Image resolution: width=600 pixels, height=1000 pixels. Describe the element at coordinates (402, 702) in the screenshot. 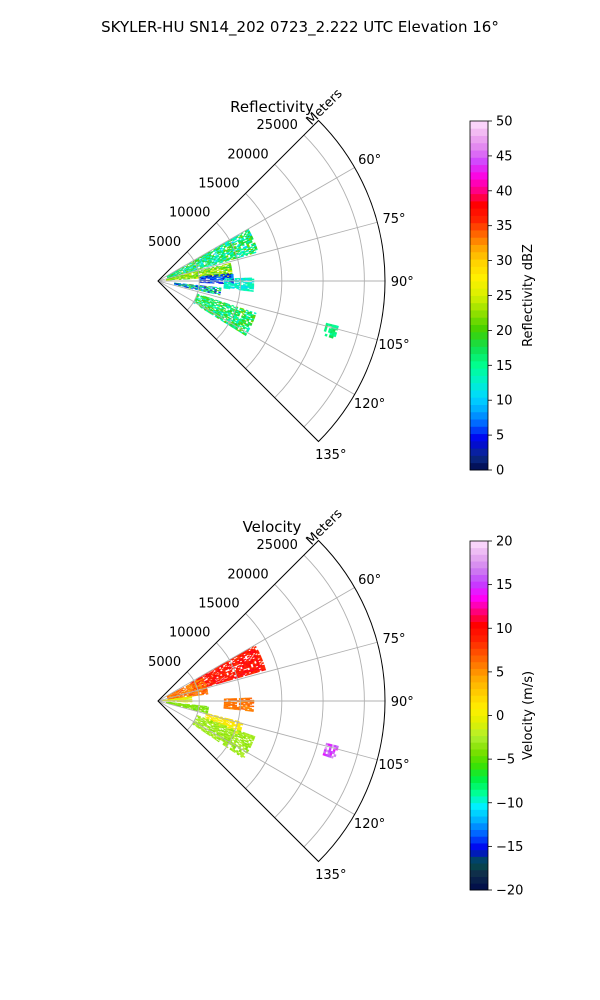

I see `azimuth-tick-label: 90°` at that location.